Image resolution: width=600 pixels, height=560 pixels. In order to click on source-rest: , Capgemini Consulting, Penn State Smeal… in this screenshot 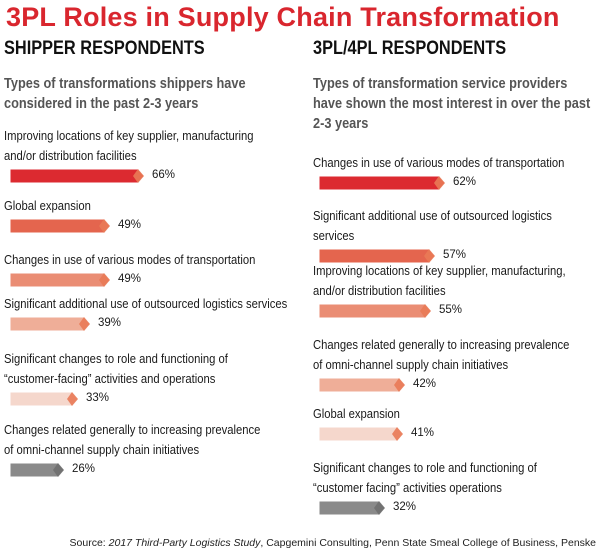, I will do `click(428, 543)`.